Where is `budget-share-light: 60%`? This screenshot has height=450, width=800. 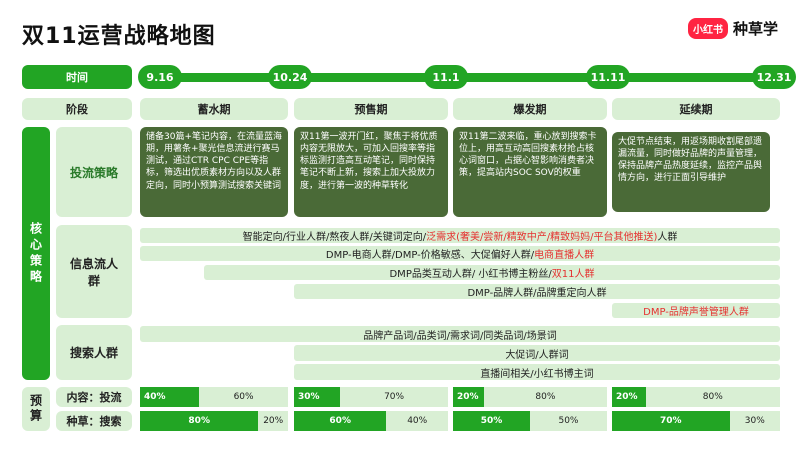
budget-share-light: 60% is located at coordinates (243, 397).